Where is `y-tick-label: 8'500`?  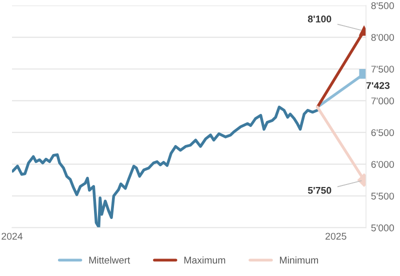 y-tick-label: 8'500 is located at coordinates (382, 6).